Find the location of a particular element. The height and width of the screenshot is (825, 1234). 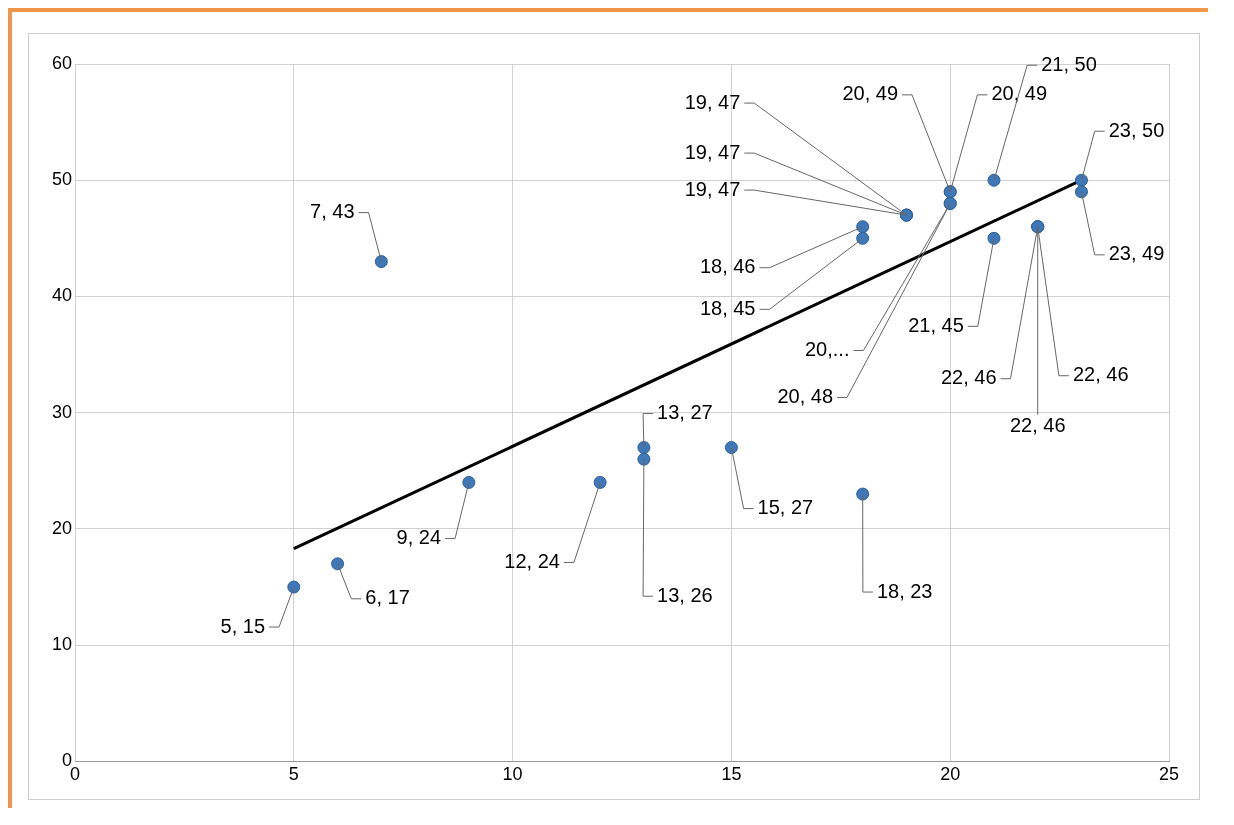

x-tick-label: 10 is located at coordinates (512, 774).